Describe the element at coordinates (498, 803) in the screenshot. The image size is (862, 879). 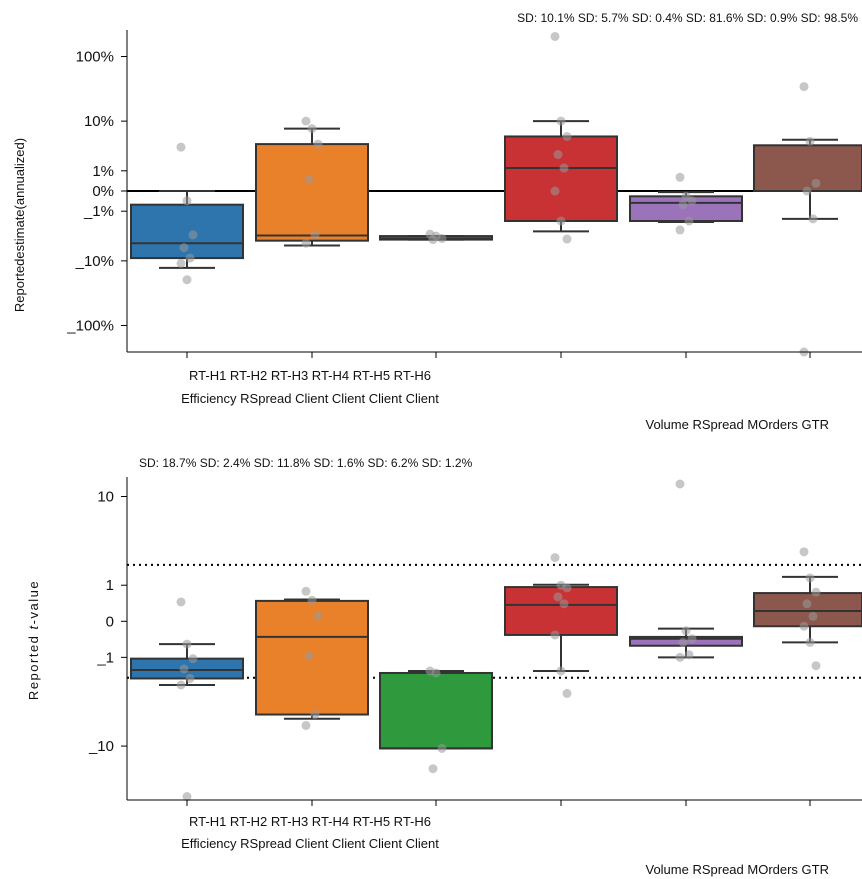
I see `panel-2-x-ticks` at that location.